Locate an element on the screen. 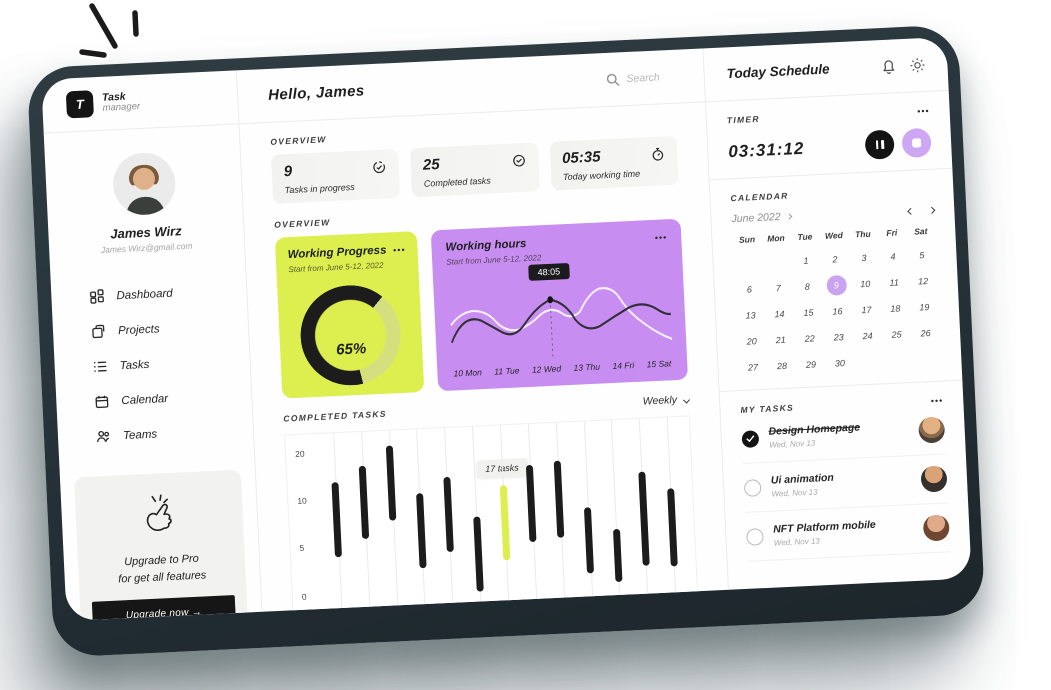 Image resolution: width=1051 pixels, height=690 pixels. calendar-day: 16 is located at coordinates (837, 311).